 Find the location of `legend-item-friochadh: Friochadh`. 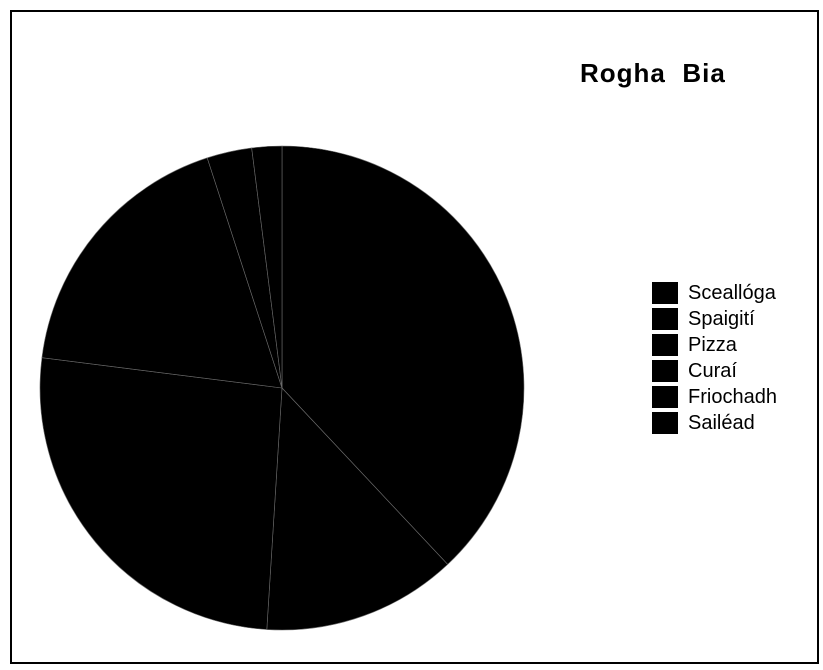

legend-item-friochadh: Friochadh is located at coordinates (734, 397).